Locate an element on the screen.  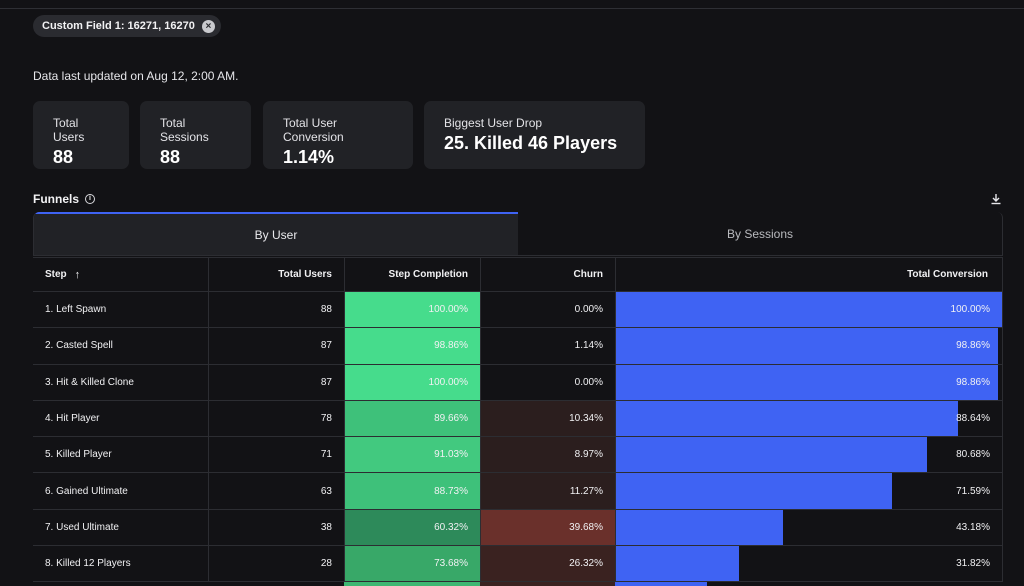
table-row: 7. Used Ultimate 38 60.32% 39.68% 43.18% is located at coordinates (518, 528).